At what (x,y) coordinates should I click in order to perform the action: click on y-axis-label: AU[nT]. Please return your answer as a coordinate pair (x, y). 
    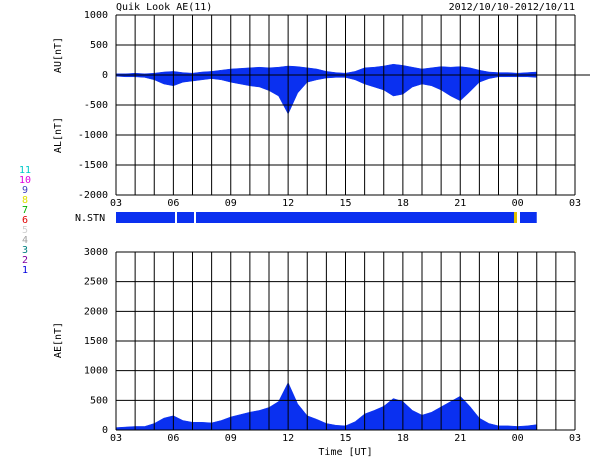
    Looking at the image, I should click on (58, 55).